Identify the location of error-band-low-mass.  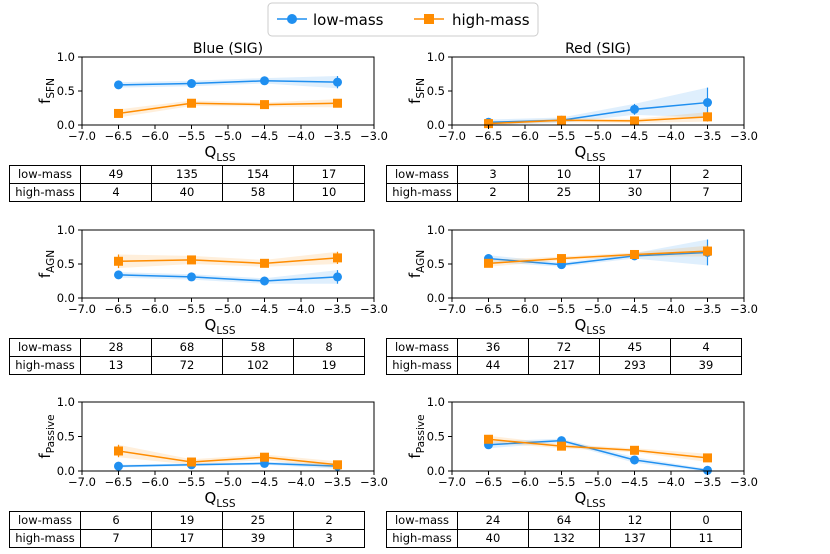
(598, 253).